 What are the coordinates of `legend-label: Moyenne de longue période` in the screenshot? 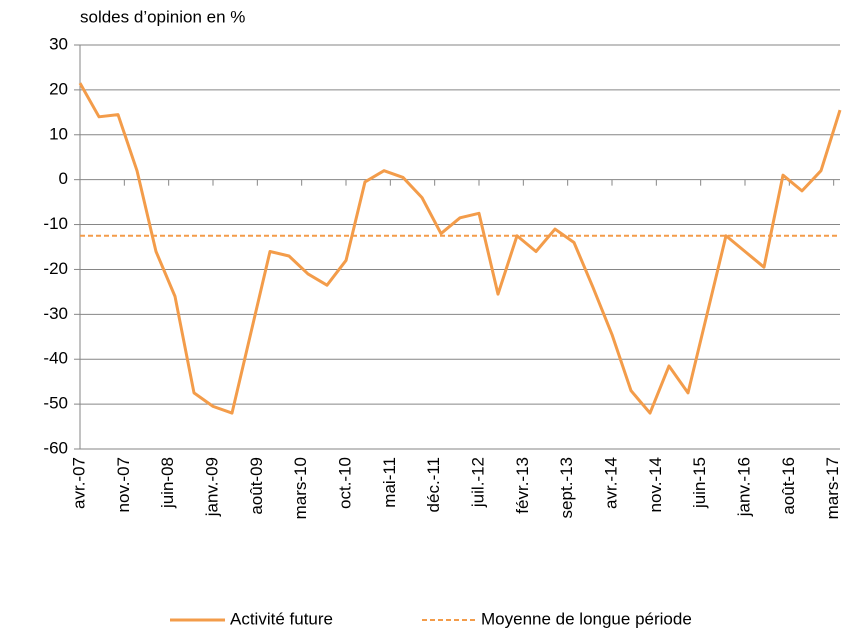 It's located at (586, 618).